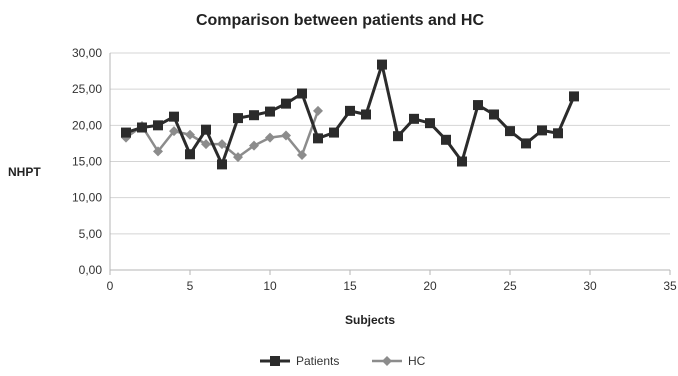  What do you see at coordinates (87, 198) in the screenshot?
I see `y-tick-label: 10,00` at bounding box center [87, 198].